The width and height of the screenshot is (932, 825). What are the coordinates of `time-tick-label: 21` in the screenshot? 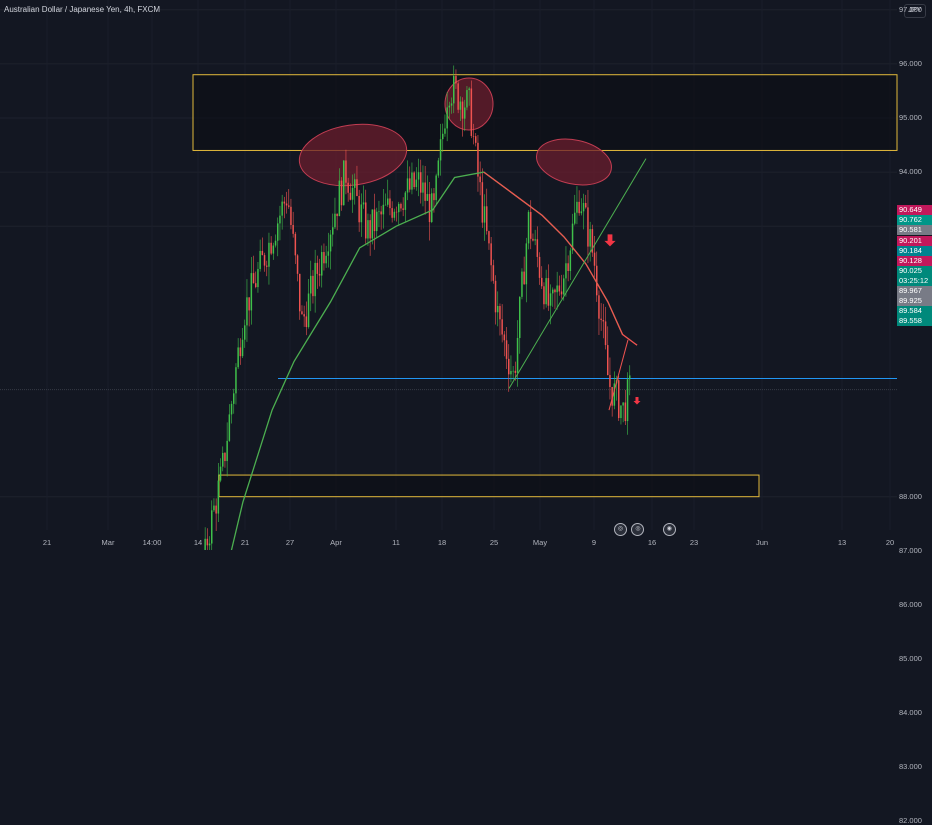 It's located at (245, 542).